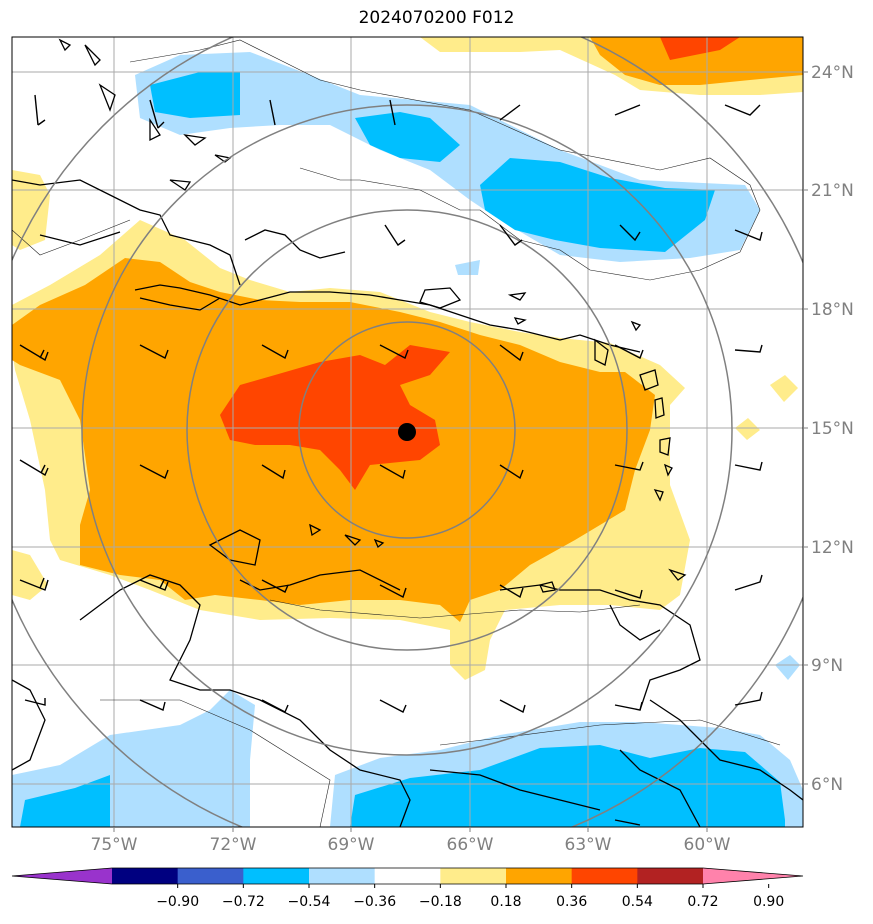 This screenshot has height=924, width=873. What do you see at coordinates (243, 902) in the screenshot?
I see `colorbar-tick-label: −0.72` at bounding box center [243, 902].